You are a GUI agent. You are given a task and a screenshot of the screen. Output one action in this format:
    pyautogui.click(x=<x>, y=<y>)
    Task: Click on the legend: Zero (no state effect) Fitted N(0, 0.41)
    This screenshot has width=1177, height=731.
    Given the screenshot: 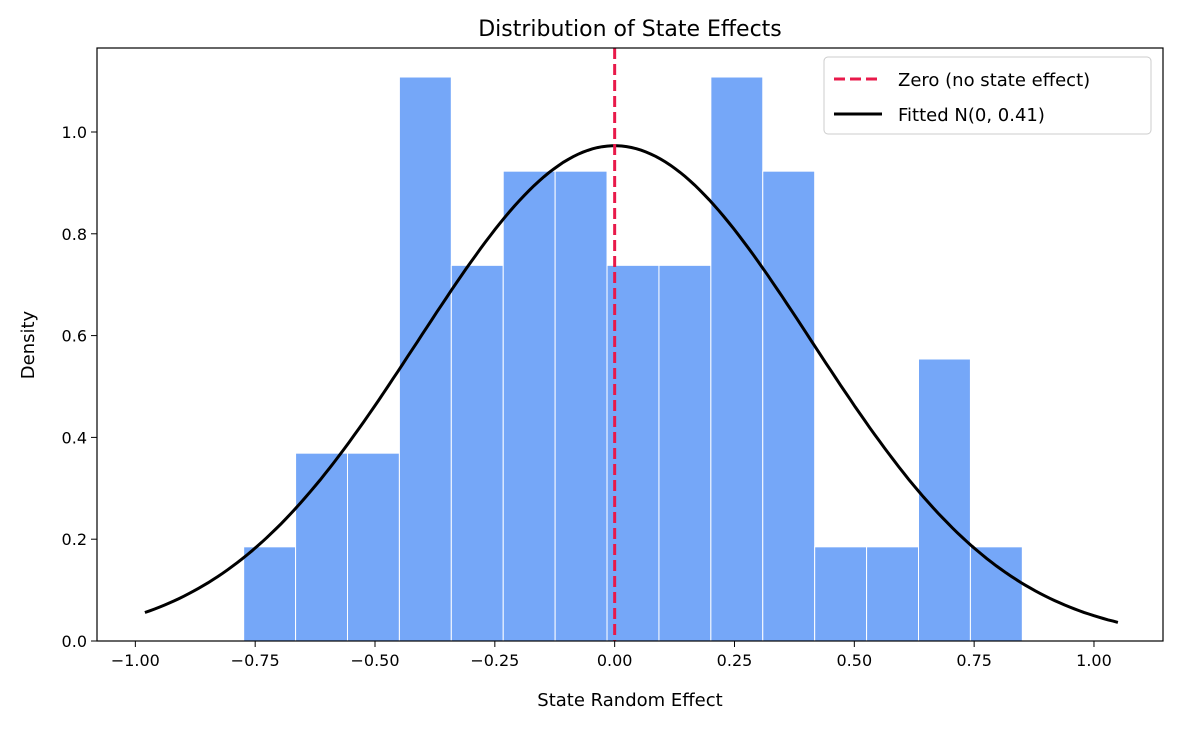 What is the action you would take?
    pyautogui.click(x=987, y=95)
    